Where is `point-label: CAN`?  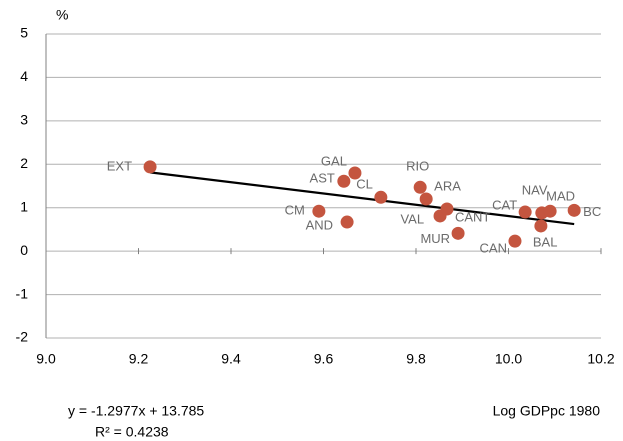
point-label: CAN is located at coordinates (493, 248).